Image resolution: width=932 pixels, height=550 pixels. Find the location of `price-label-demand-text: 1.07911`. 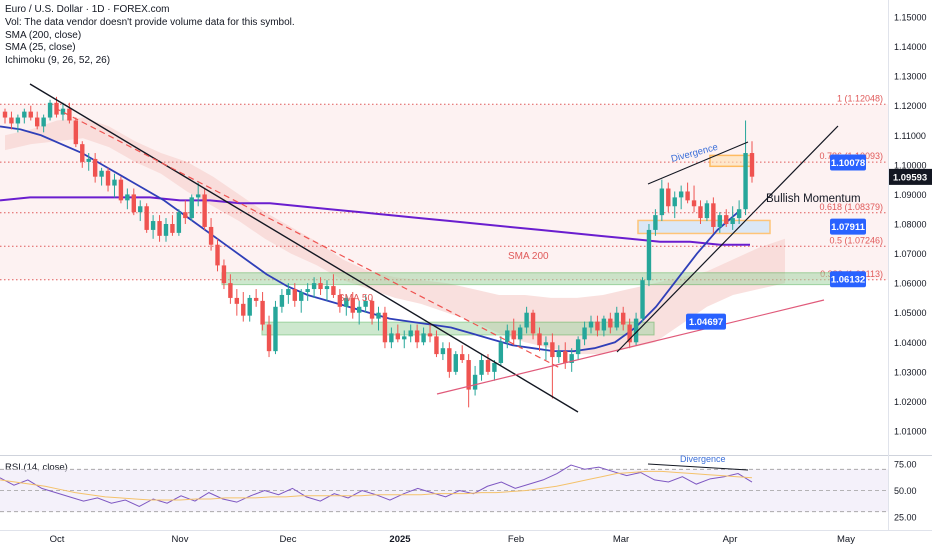

price-label-demand-text: 1.07911 is located at coordinates (848, 227).